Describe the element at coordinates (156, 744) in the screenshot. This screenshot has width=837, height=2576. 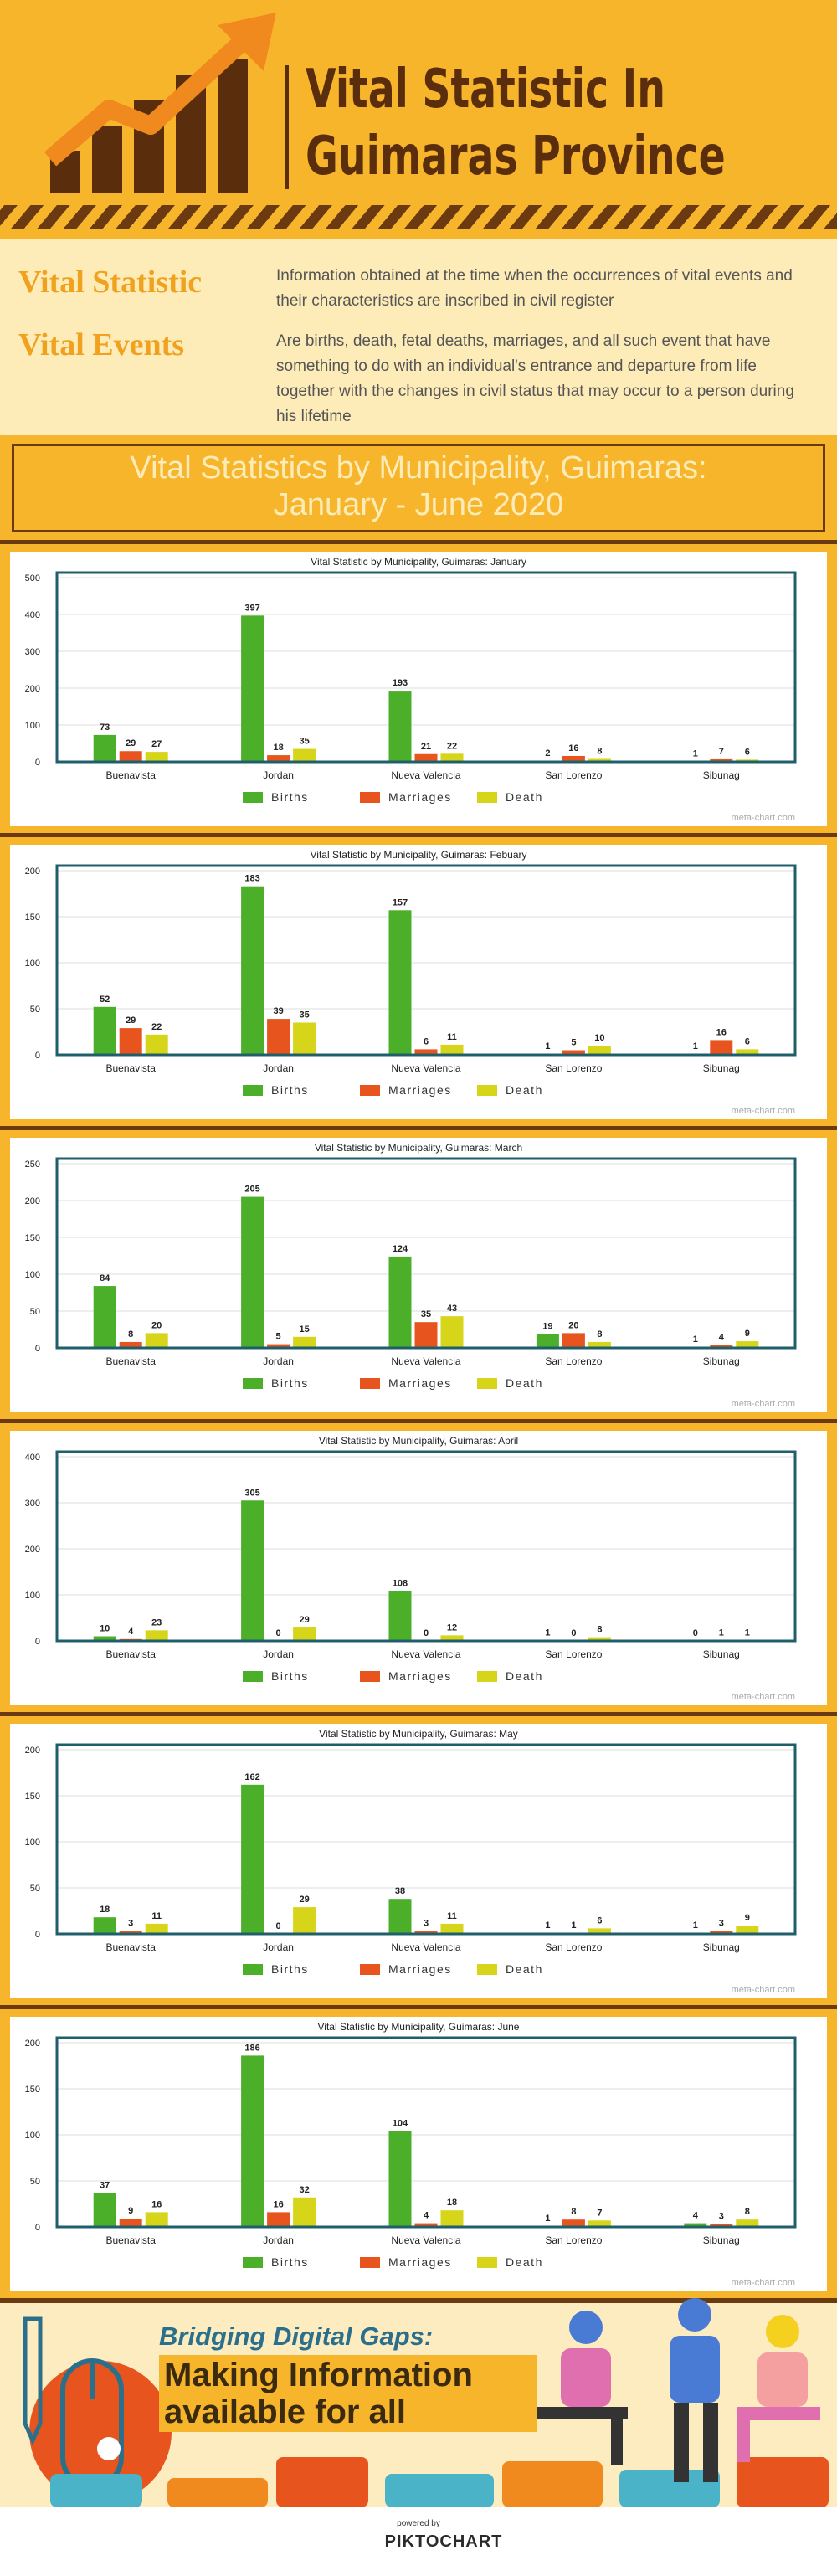
I see `value-label: 27` at that location.